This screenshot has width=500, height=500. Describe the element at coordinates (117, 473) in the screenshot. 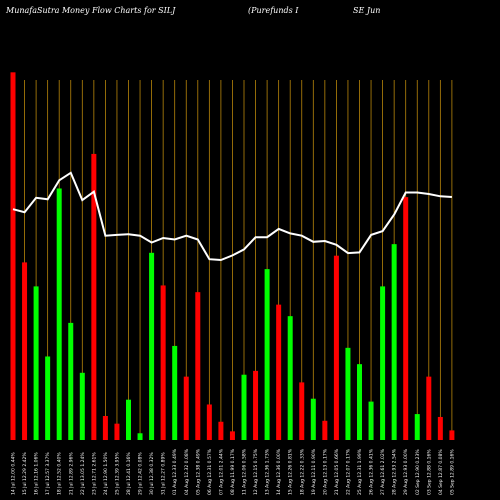

I see `x-tick-label: 25 Jul 12.39 3.95%` at that location.